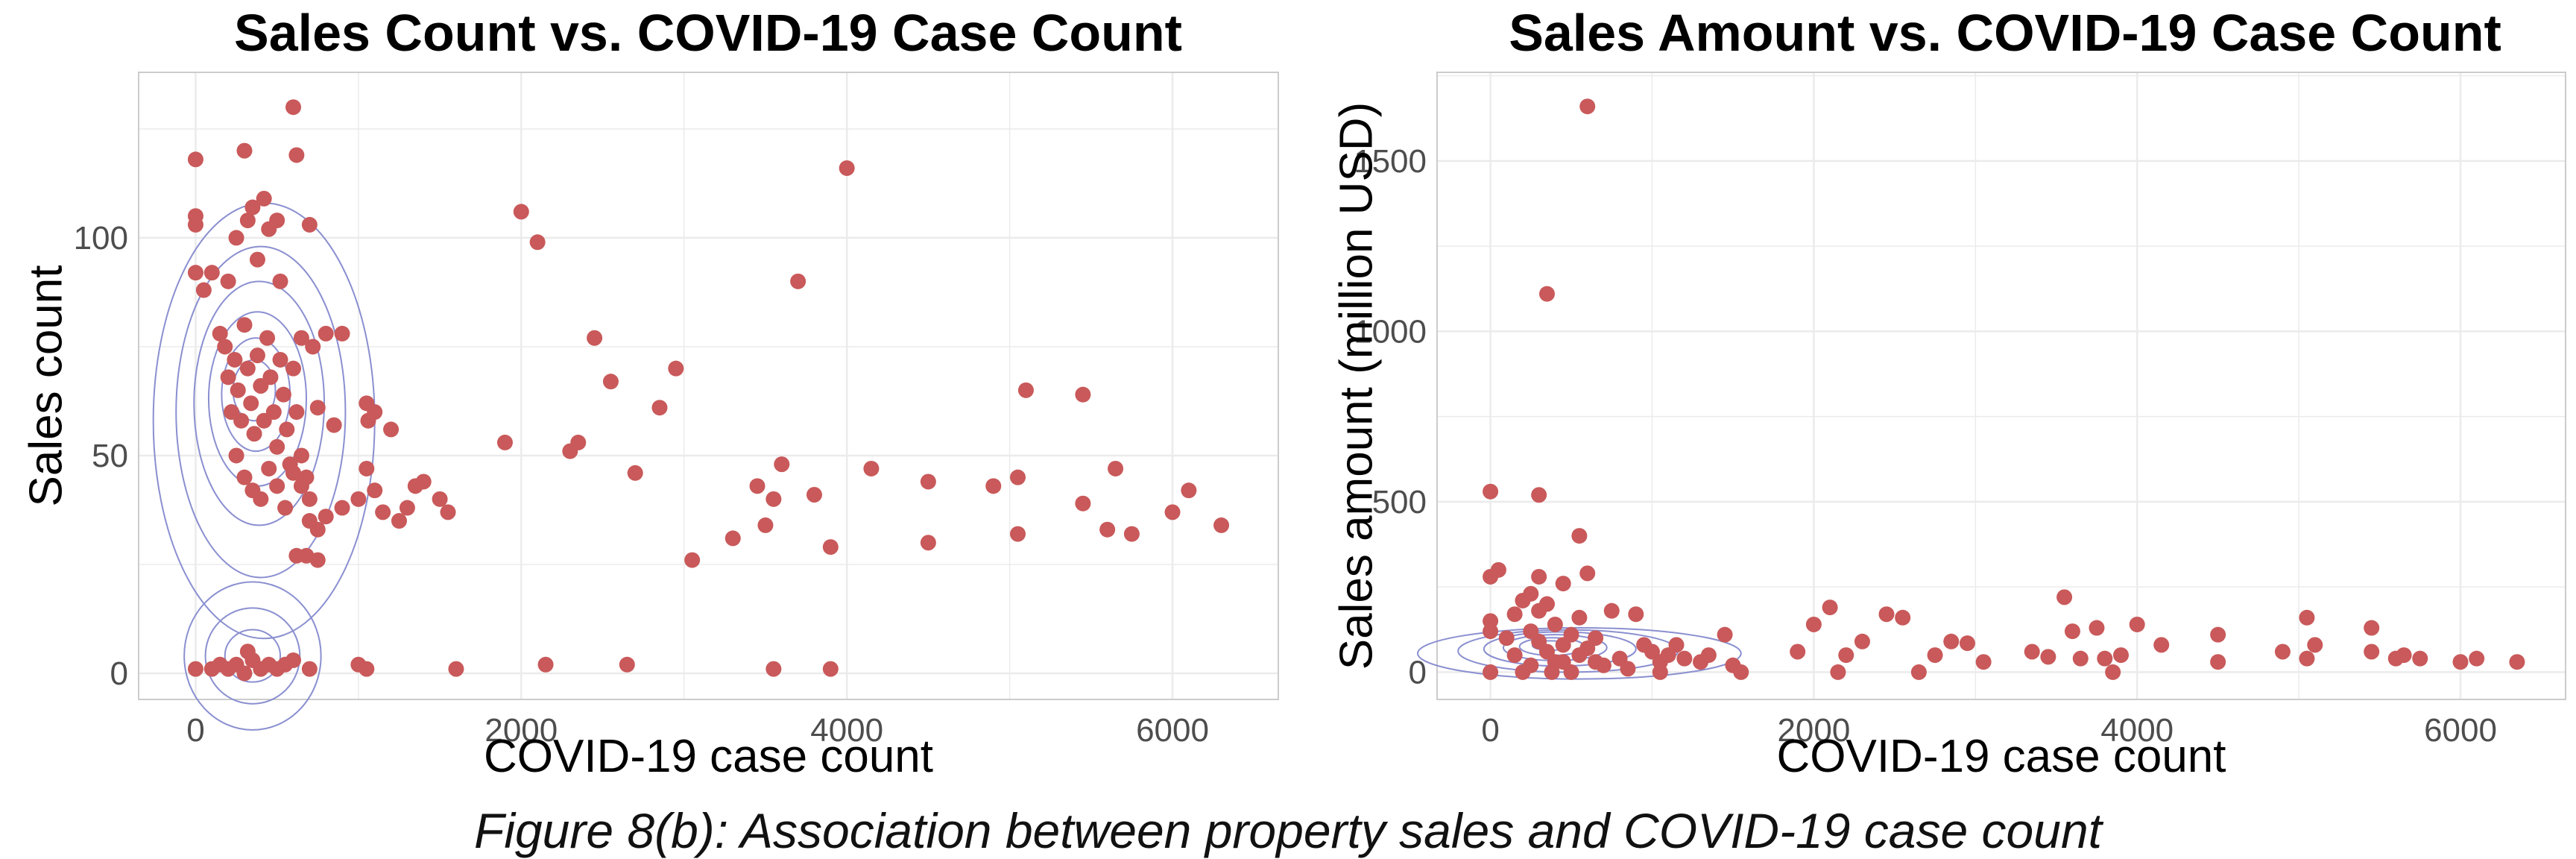 Image resolution: width=2576 pixels, height=859 pixels. Describe the element at coordinates (1390, 161) in the screenshot. I see `y-tick-label: 1500` at that location.